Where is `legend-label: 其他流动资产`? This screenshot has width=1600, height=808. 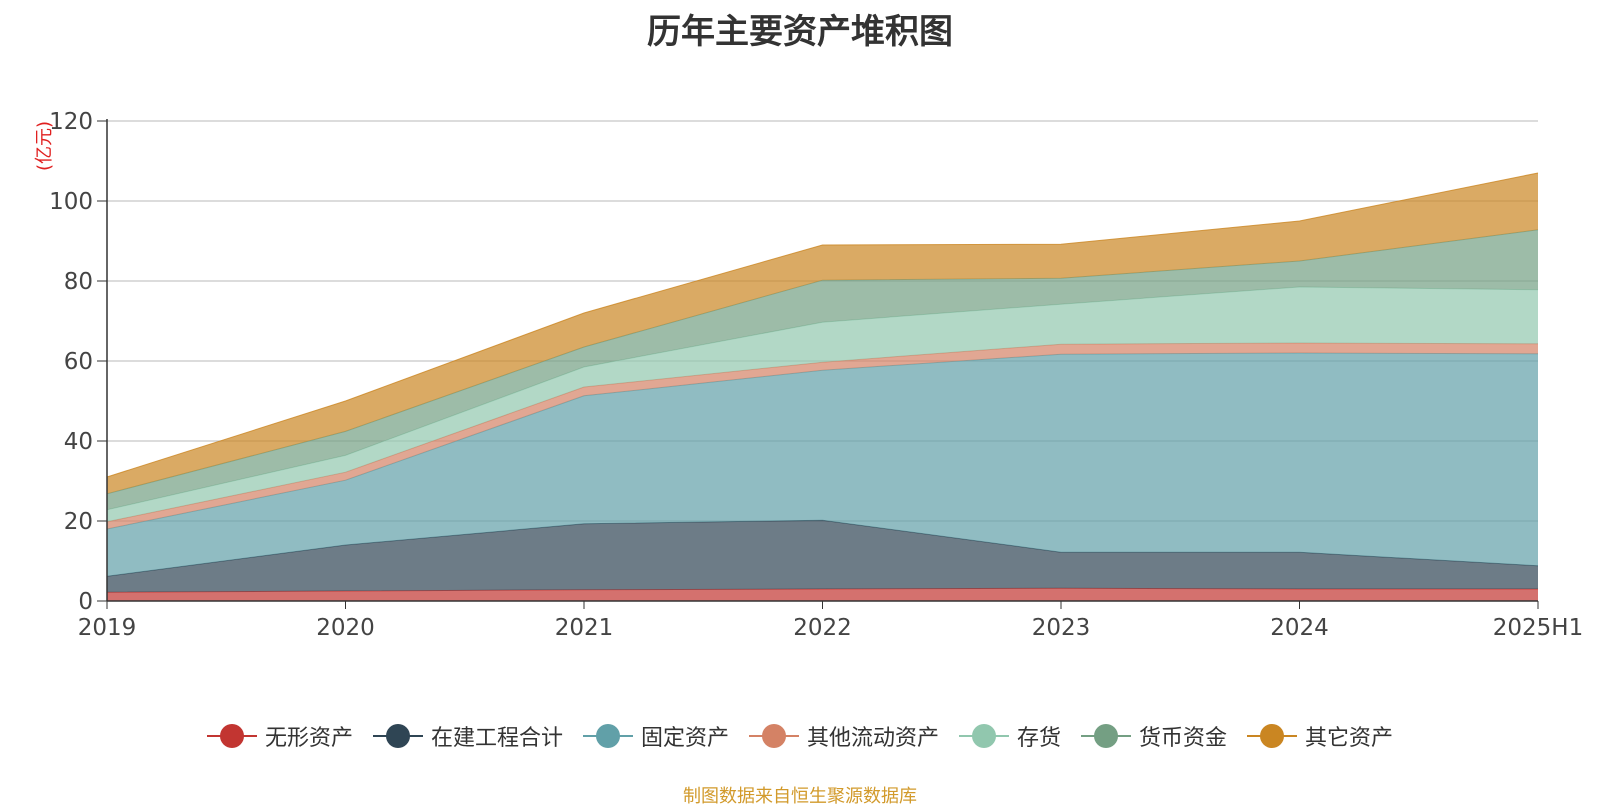 legend-label: 其他流动资产 is located at coordinates (872, 738).